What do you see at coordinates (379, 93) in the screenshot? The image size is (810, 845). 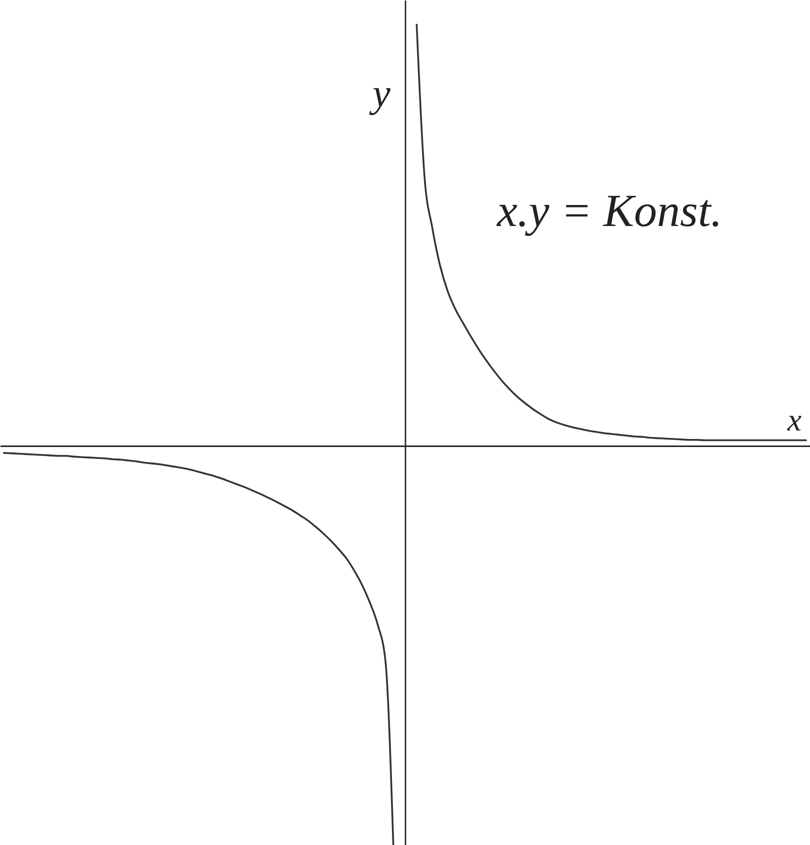 I see `y-axis-title: y` at bounding box center [379, 93].